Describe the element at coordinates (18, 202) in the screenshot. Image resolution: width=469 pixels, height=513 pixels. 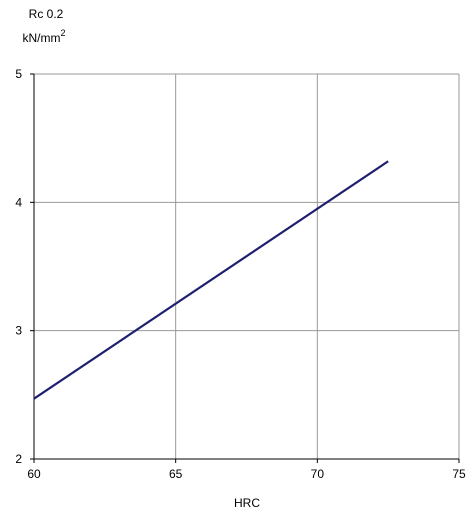
I see `y-tick-label: 4` at that location.